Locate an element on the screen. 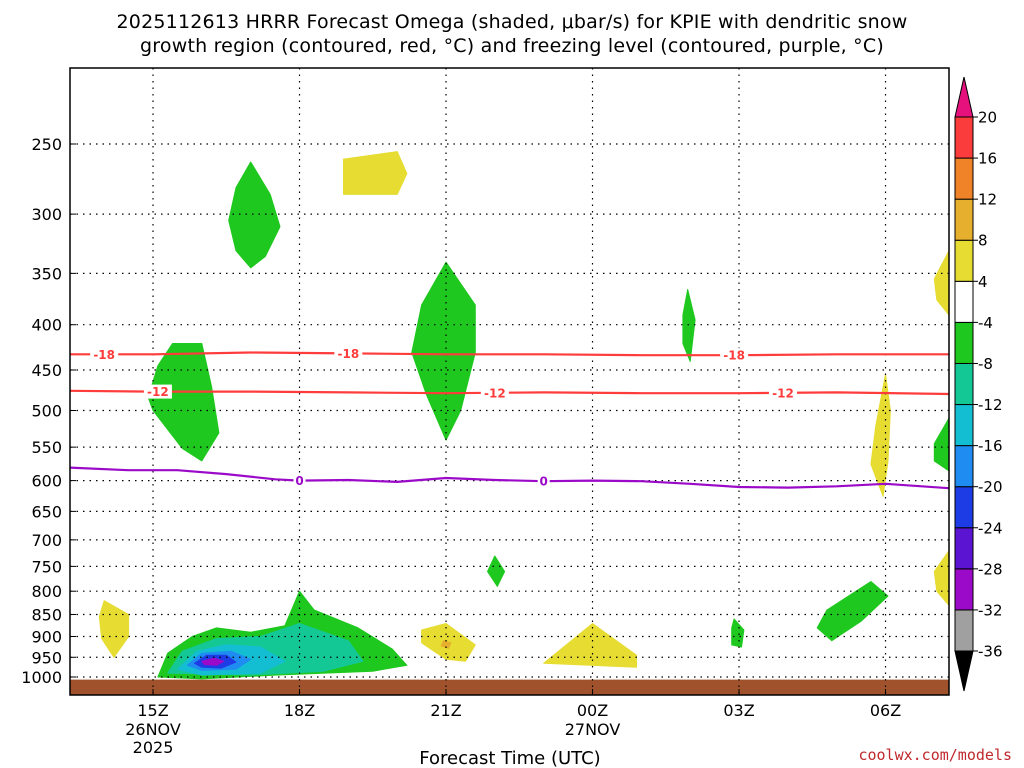  y-tick-label-250: 250 is located at coordinates (46, 144).